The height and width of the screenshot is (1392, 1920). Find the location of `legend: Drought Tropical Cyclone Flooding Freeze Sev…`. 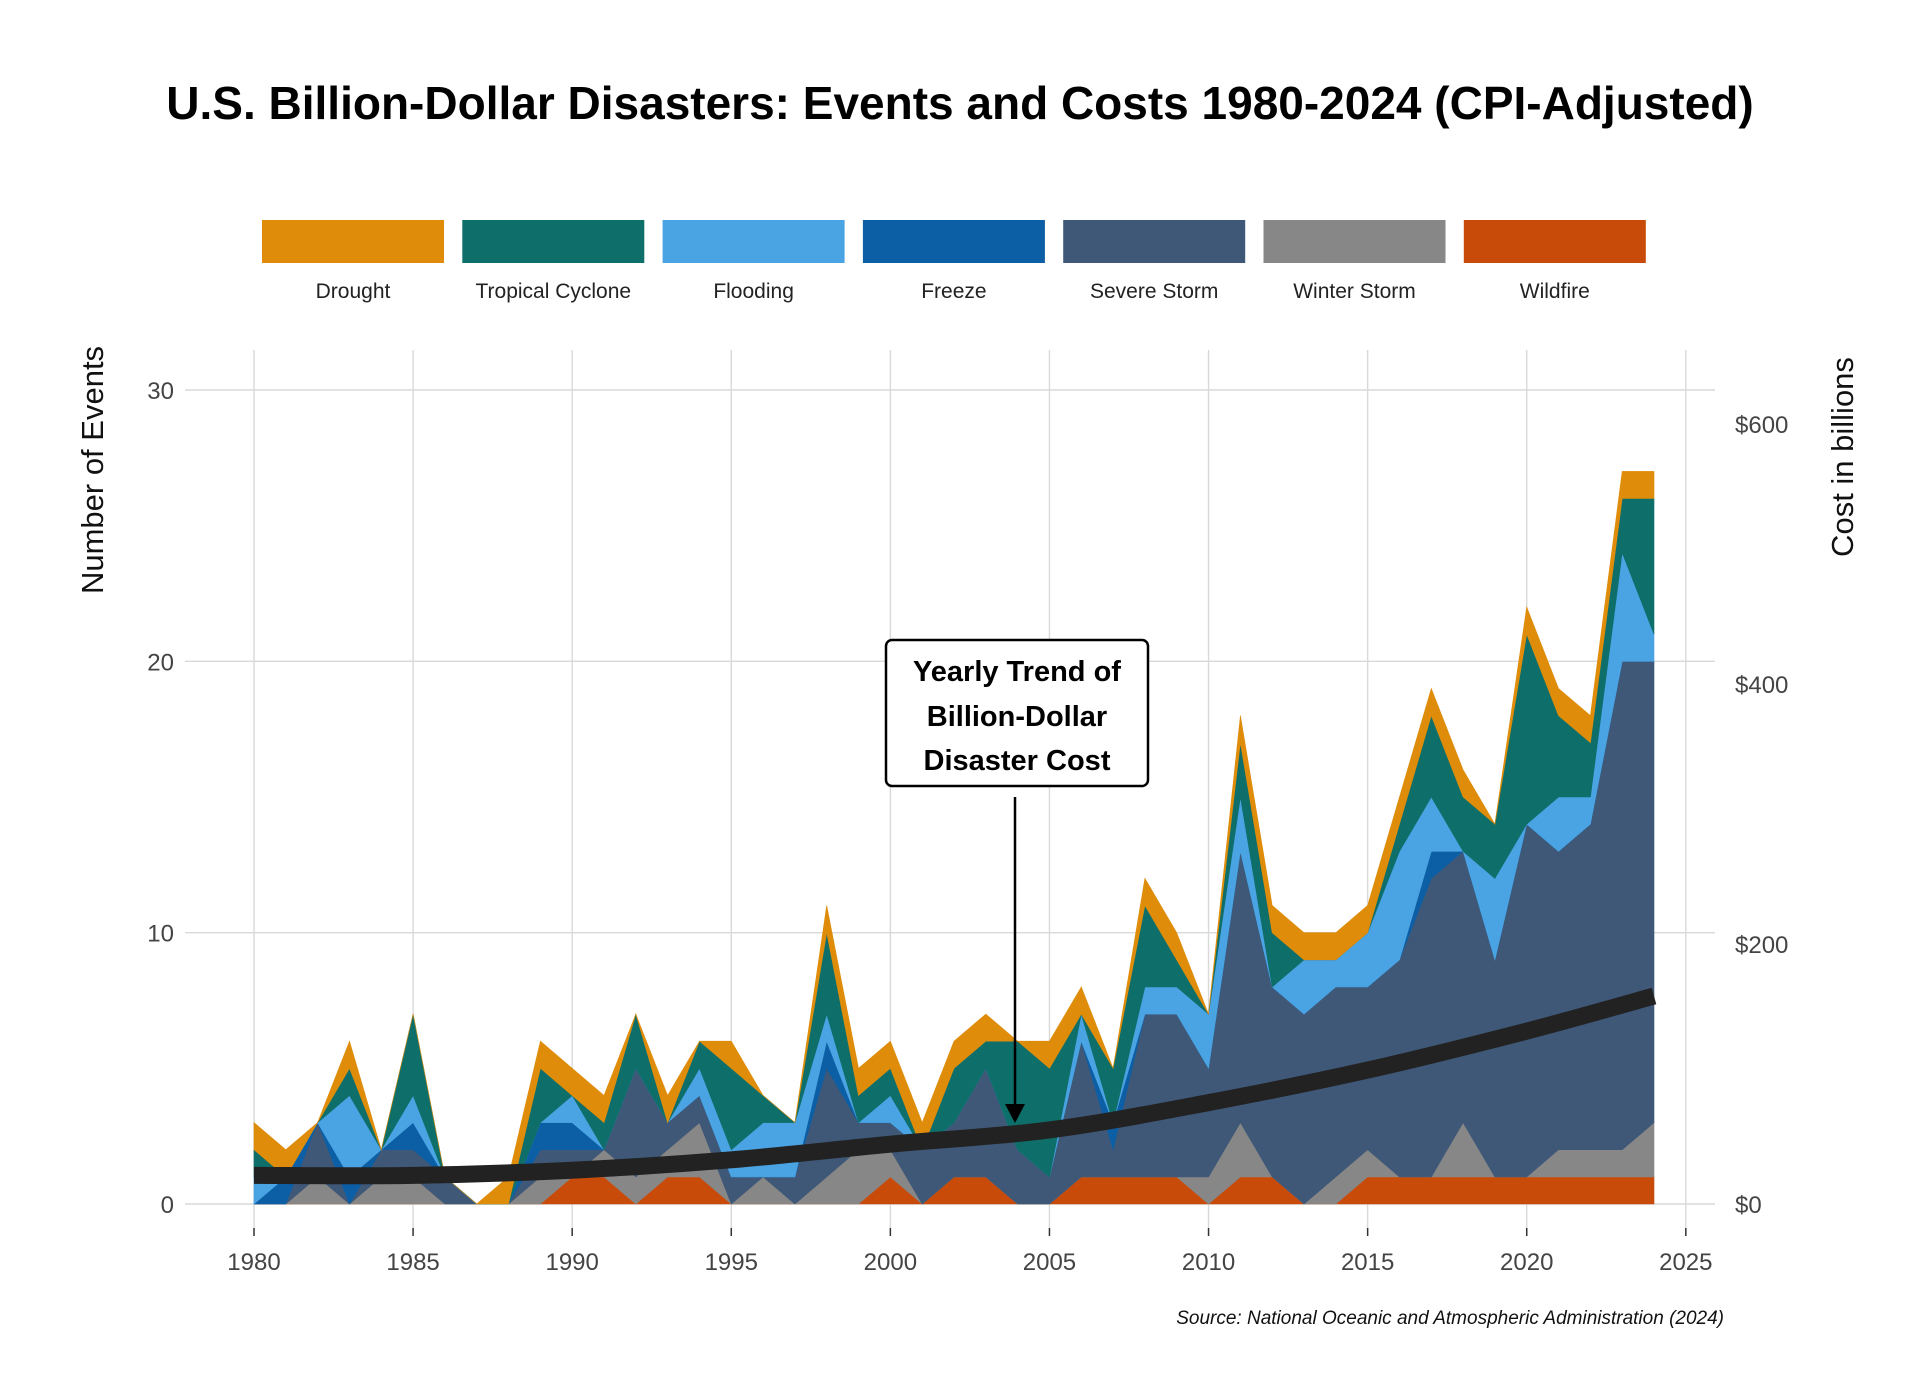

legend: Drought Tropical Cyclone Flooding Freeze Sev… is located at coordinates (954, 261).